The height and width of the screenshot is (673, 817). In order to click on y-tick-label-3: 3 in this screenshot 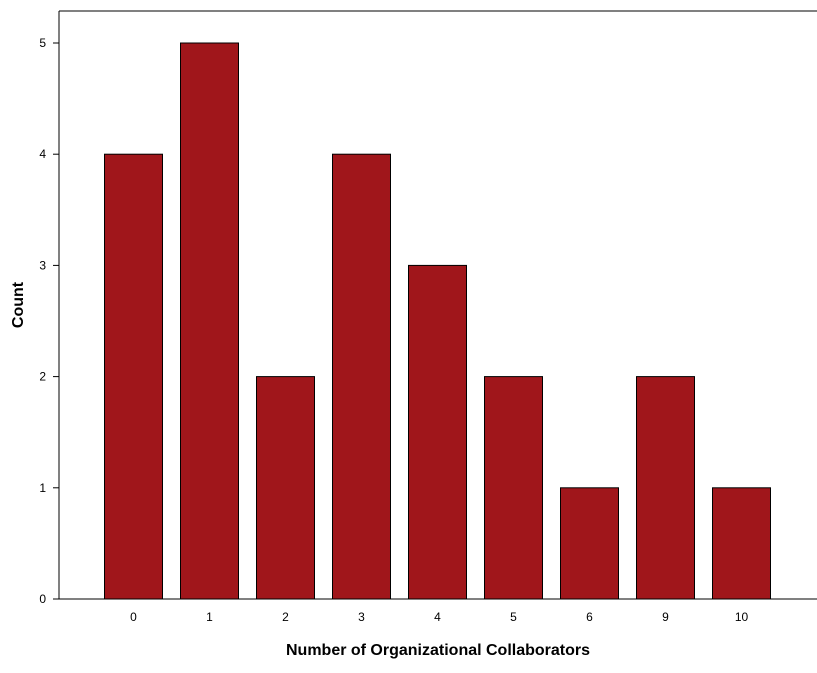, I will do `click(42, 265)`.